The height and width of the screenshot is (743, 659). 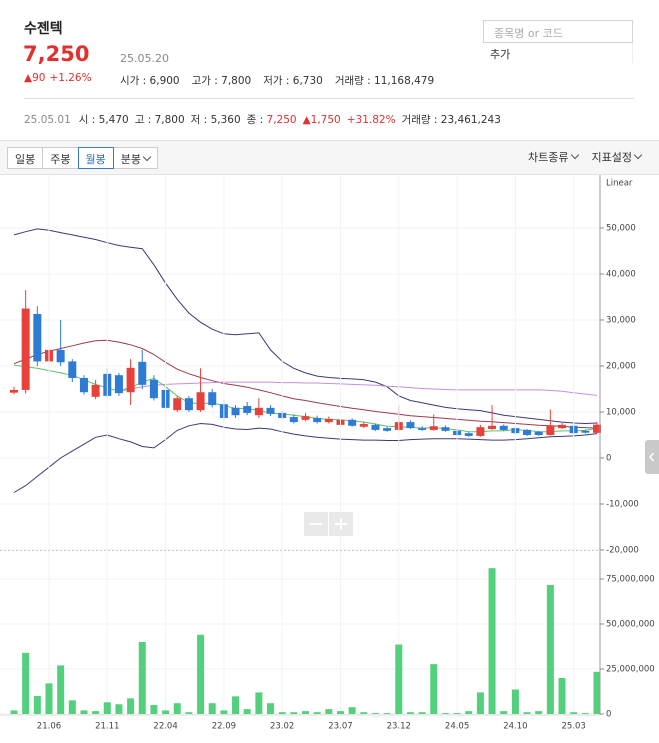 I want to click on candle-value: 5,360, so click(x=225, y=120).